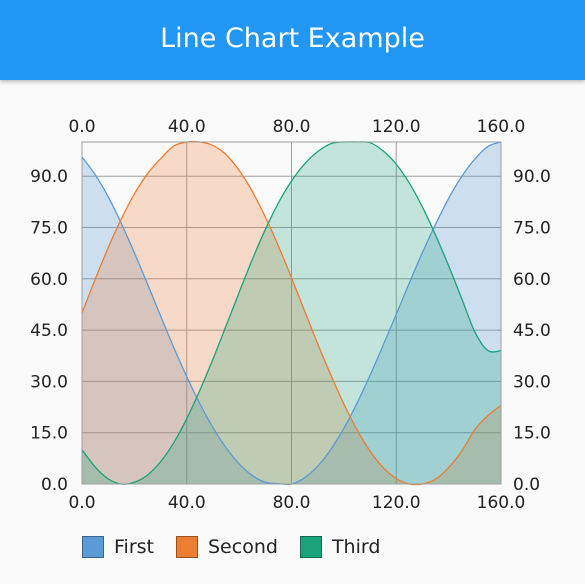  Describe the element at coordinates (49, 434) in the screenshot. I see `y-tick-label-left: 15.0` at that location.